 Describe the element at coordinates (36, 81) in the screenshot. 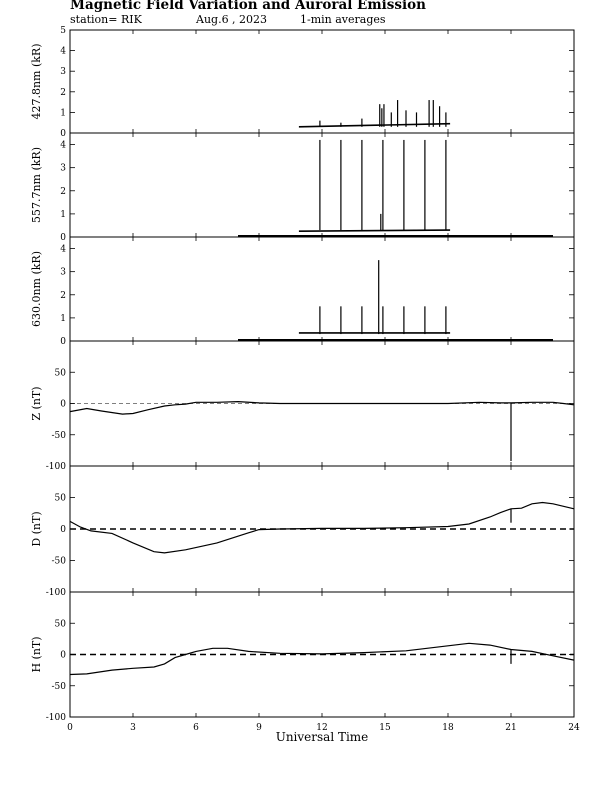

I see `y-axis-label-427: 427.8nm (kR)` at that location.